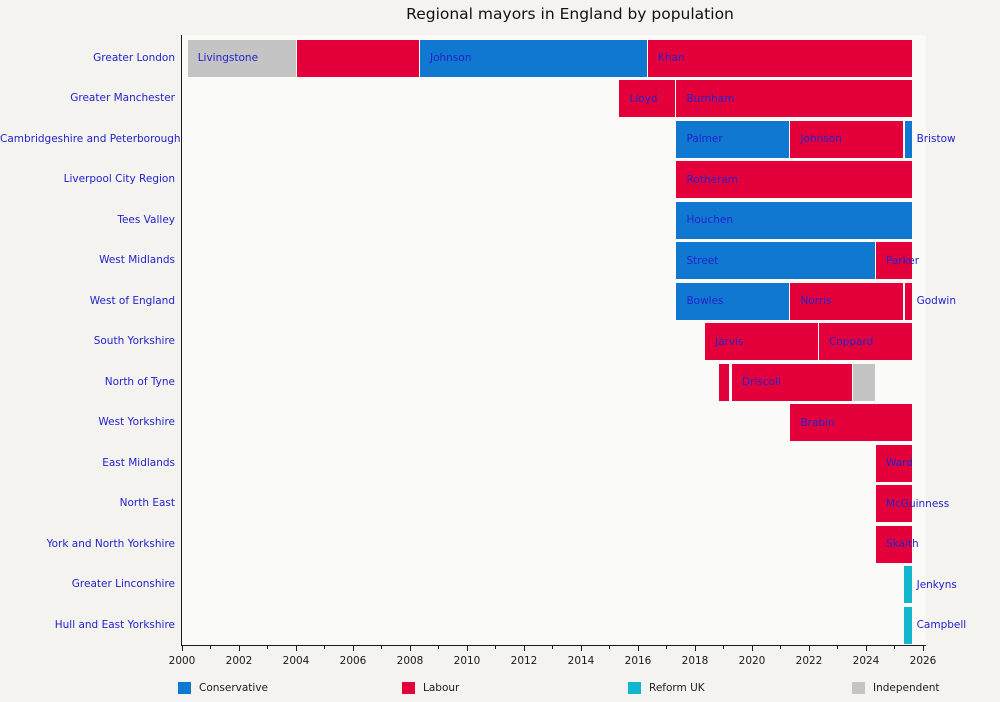 The height and width of the screenshot is (702, 1000). What do you see at coordinates (902, 260) in the screenshot?
I see `bar-segment-label: Parker` at bounding box center [902, 260].